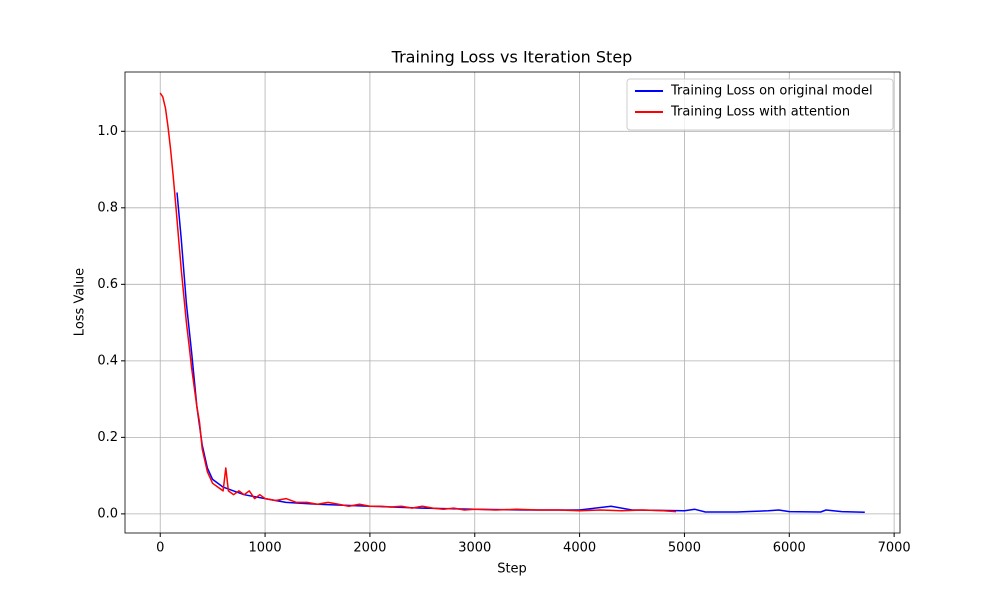 The height and width of the screenshot is (604, 1000). What do you see at coordinates (107, 131) in the screenshot?
I see `y-tick-label: 1.0` at bounding box center [107, 131].